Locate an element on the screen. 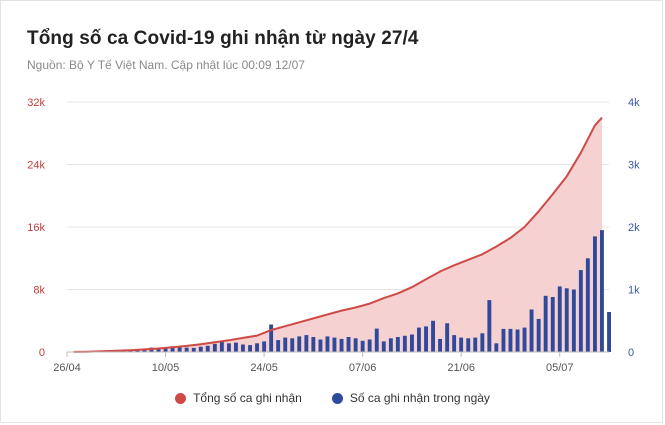  legend-label-cumulative: Tổng số ca ghi nhận is located at coordinates (247, 398).